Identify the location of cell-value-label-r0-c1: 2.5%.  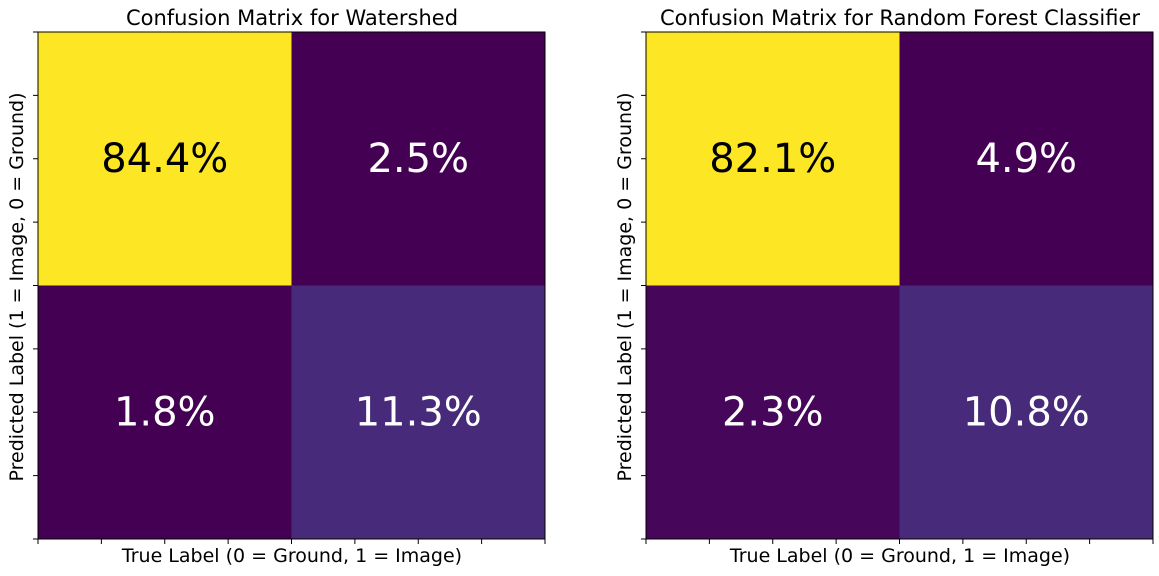
(418, 159).